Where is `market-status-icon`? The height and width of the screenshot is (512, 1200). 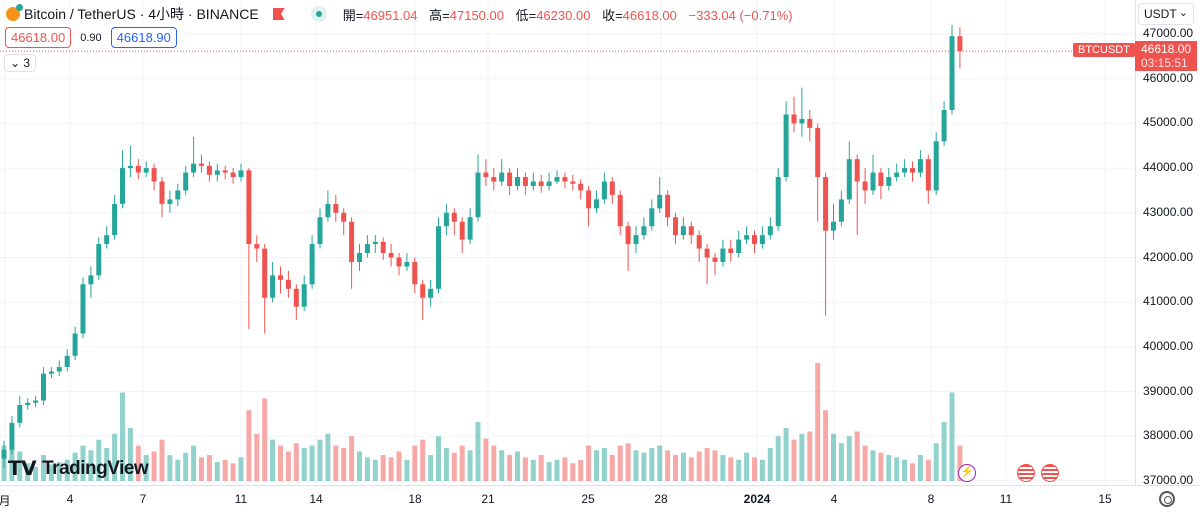
market-status-icon is located at coordinates (318, 14).